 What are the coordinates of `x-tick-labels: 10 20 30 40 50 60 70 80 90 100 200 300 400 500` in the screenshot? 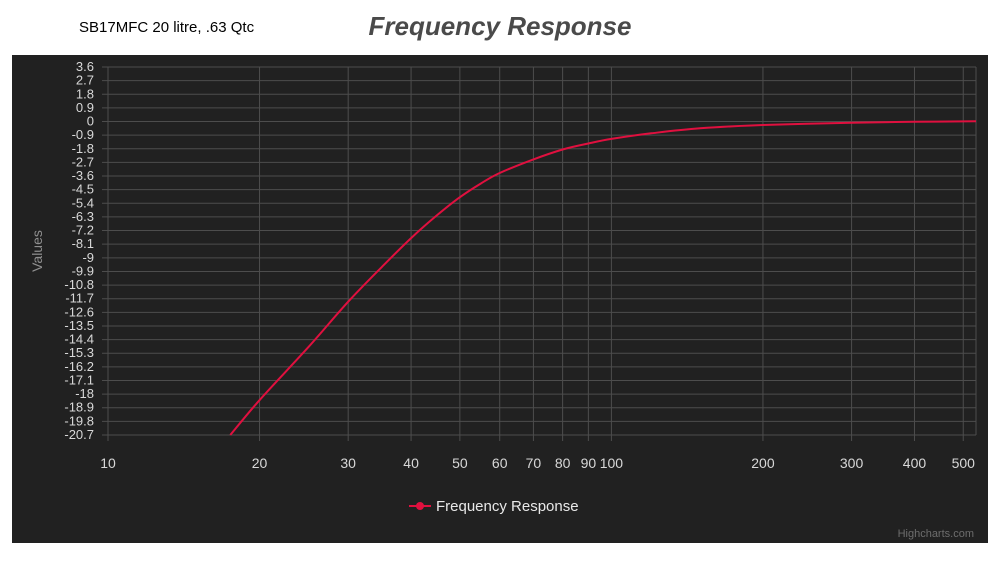 It's located at (537, 463).